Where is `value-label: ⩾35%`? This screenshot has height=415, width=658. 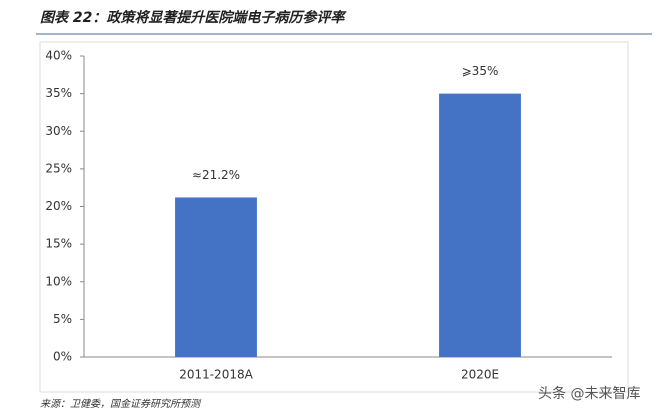 value-label: ⩾35% is located at coordinates (480, 71).